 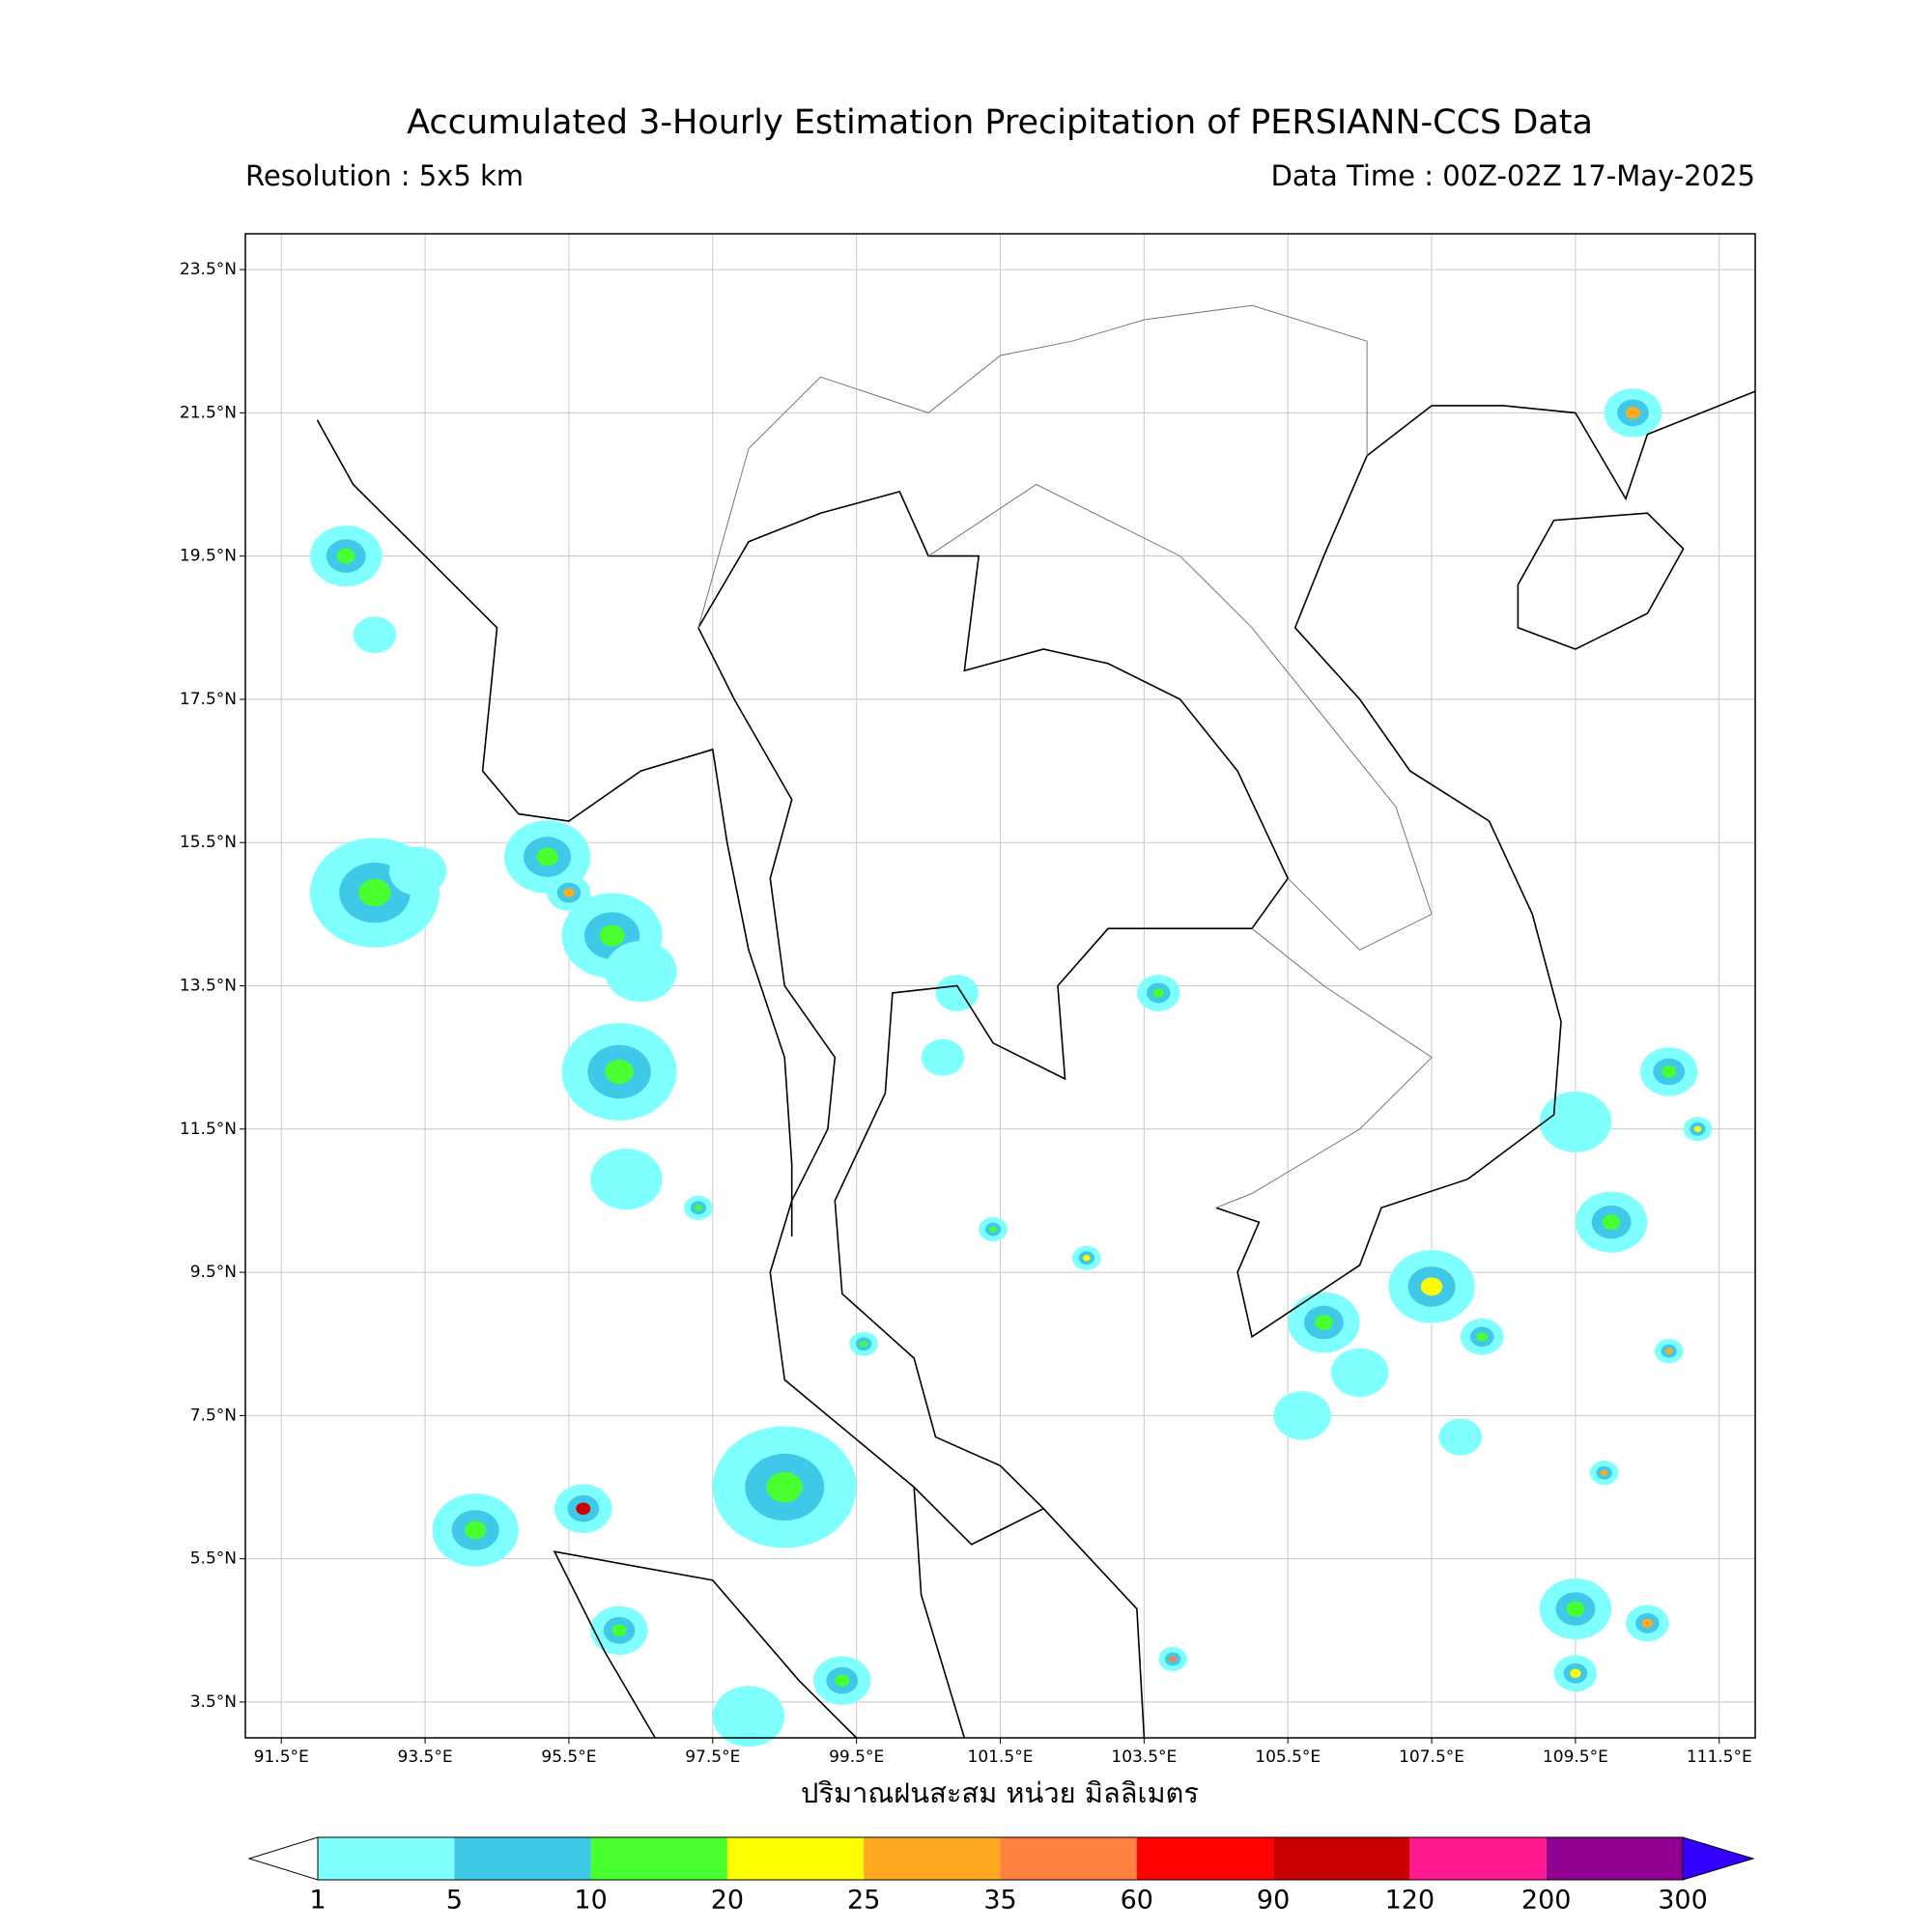 What do you see at coordinates (213, 1415) in the screenshot?
I see `y-tick-label: 7.5°N` at bounding box center [213, 1415].